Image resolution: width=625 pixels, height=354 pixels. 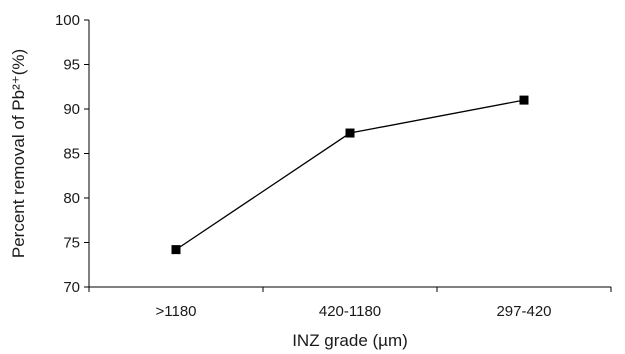 What do you see at coordinates (71, 243) in the screenshot?
I see `y-tick-label: 75` at bounding box center [71, 243].